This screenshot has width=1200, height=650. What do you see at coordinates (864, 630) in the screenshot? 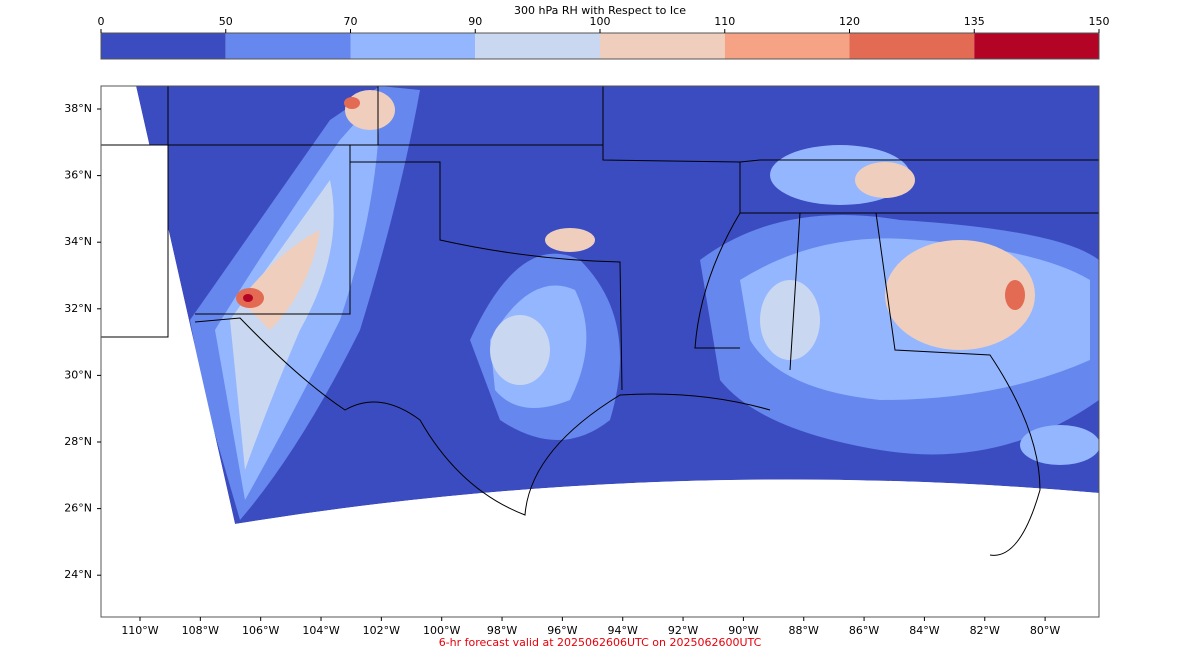
I see `lon-label: 86°W` at bounding box center [864, 630].